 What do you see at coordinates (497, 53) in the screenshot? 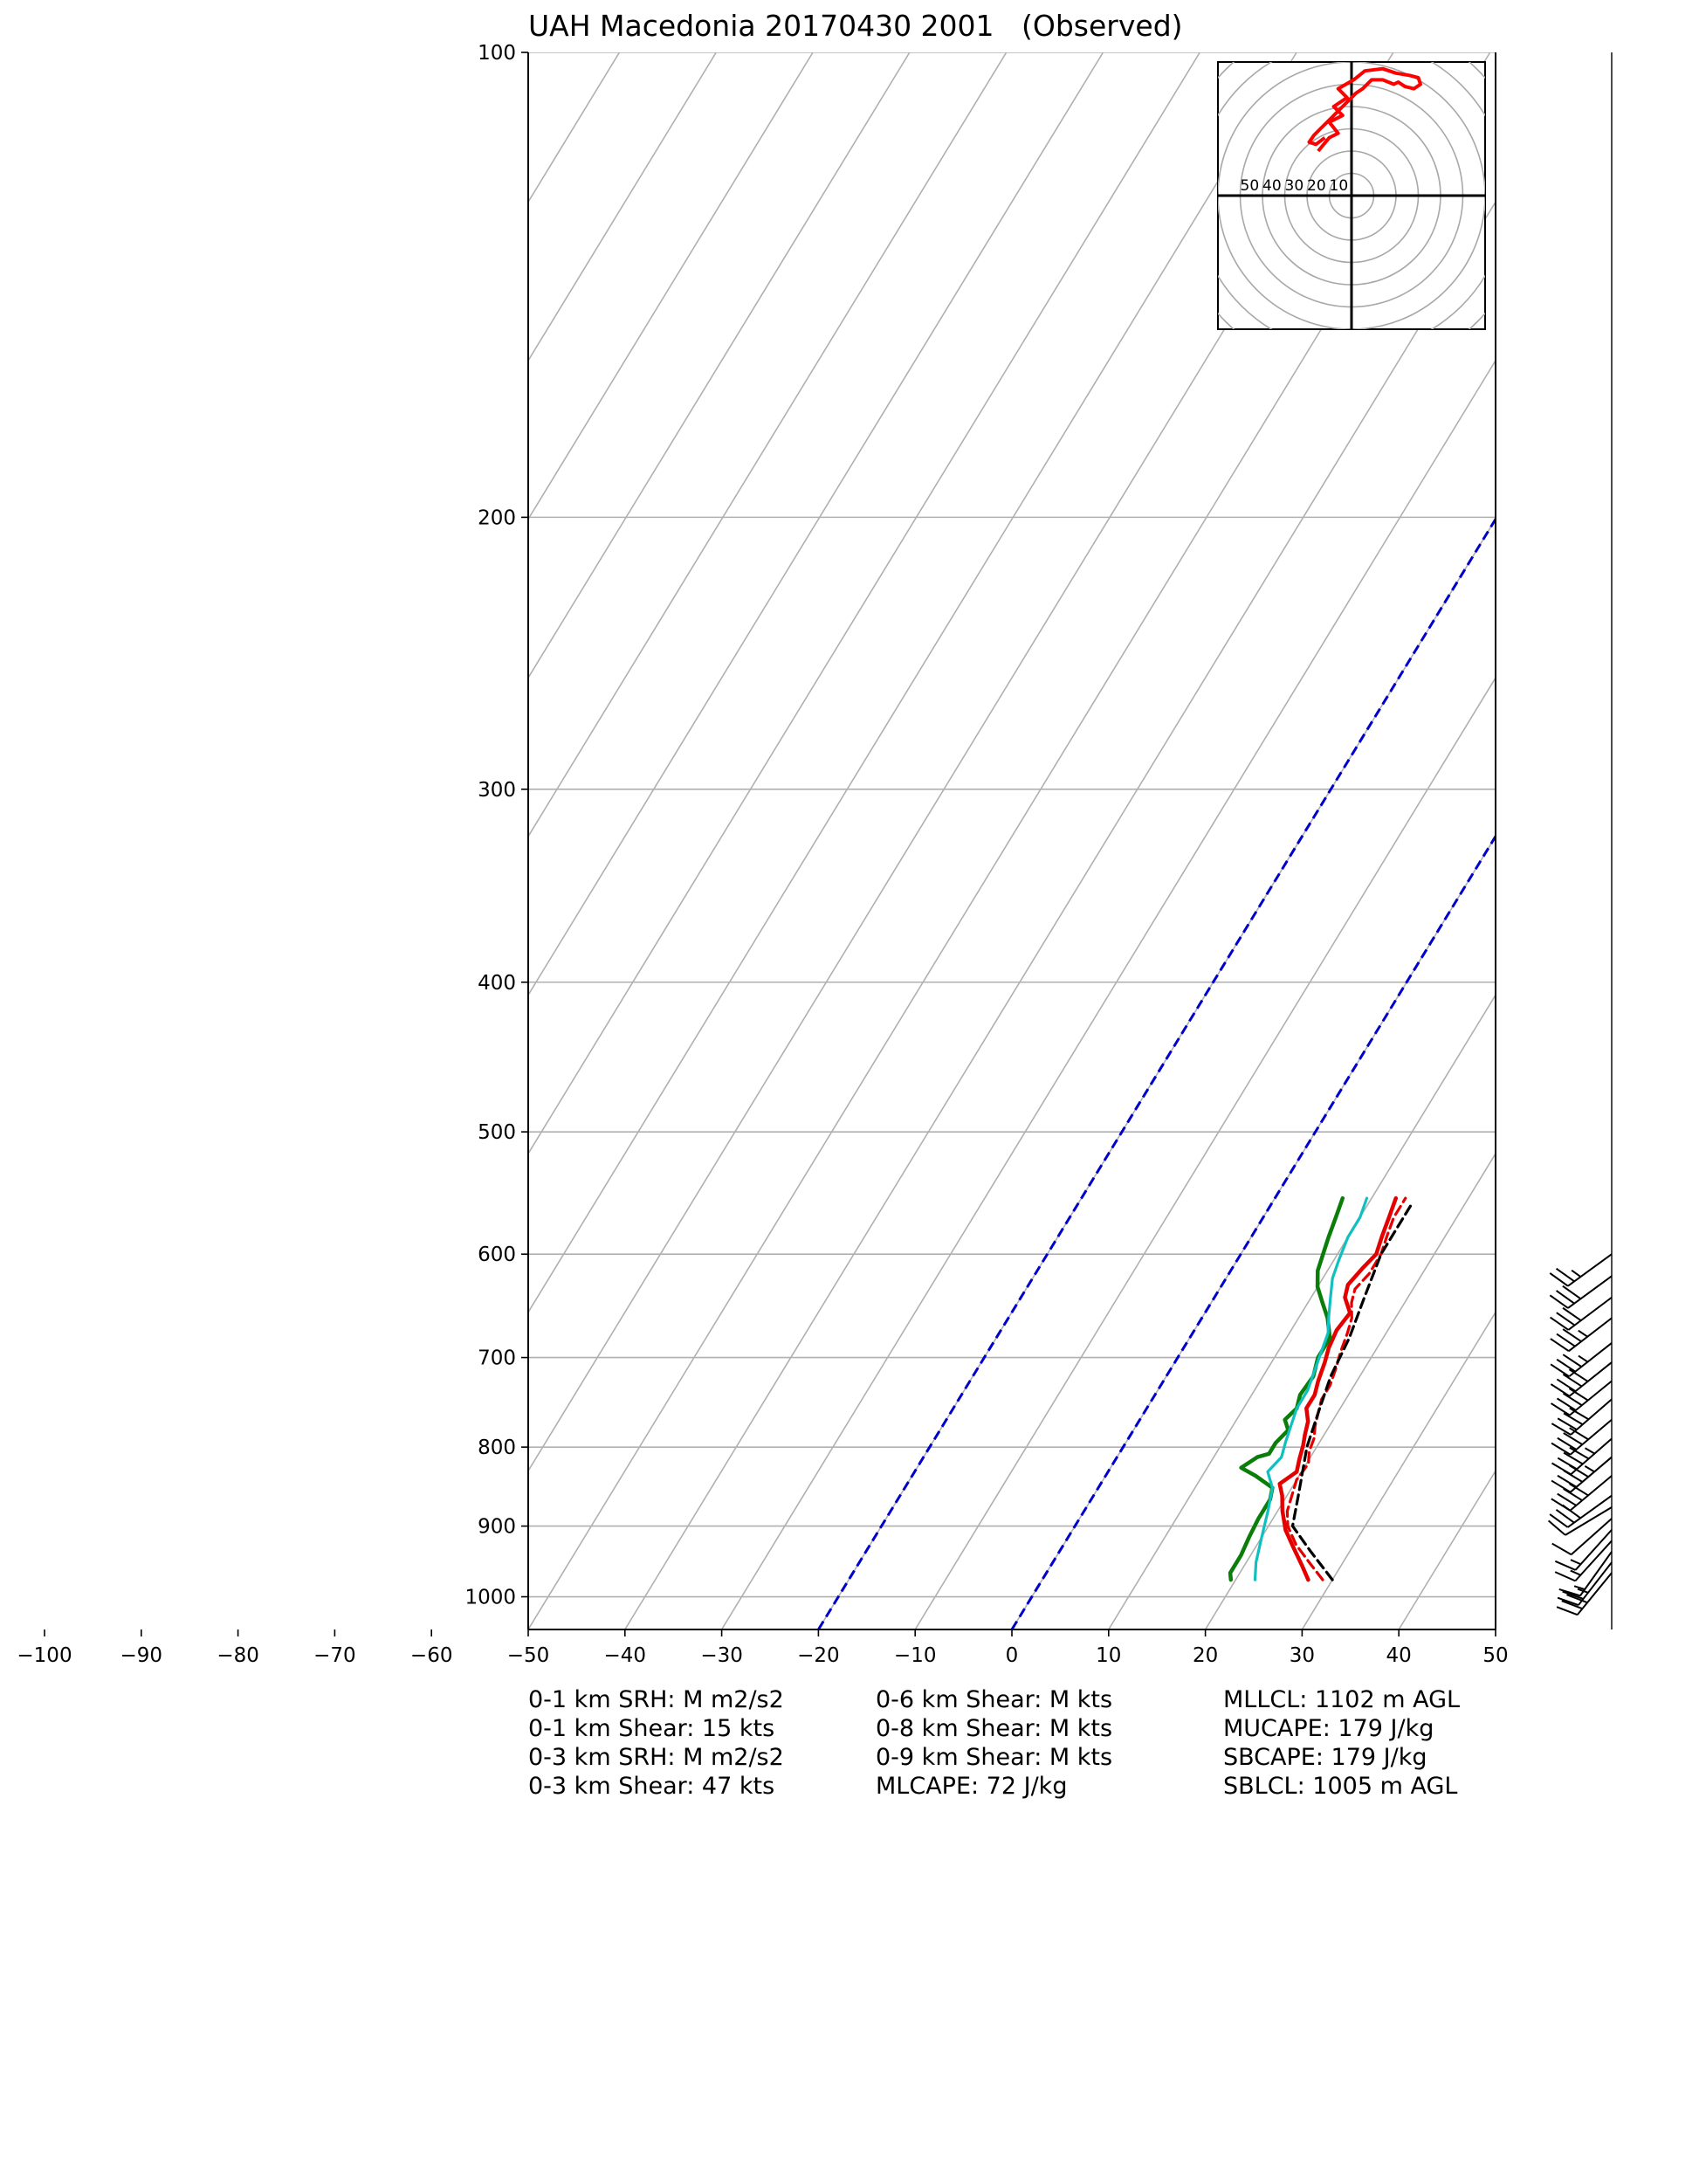
I see `pressure-tick-label: 100` at bounding box center [497, 53].